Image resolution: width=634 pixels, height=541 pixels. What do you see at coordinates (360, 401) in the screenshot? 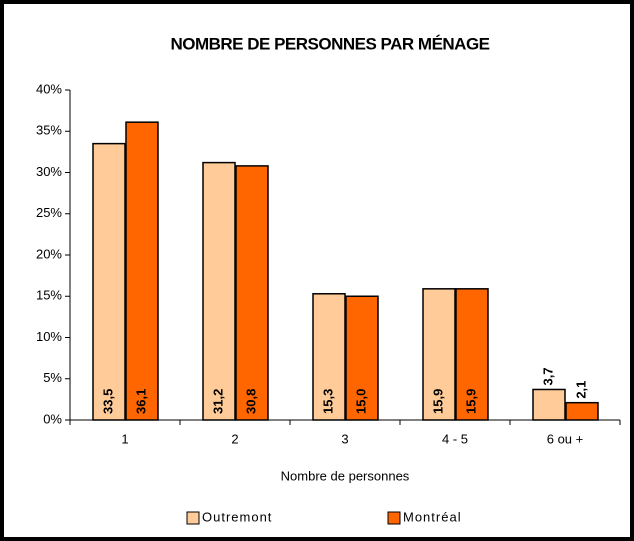
I see `value-label: 15,0` at bounding box center [360, 401].